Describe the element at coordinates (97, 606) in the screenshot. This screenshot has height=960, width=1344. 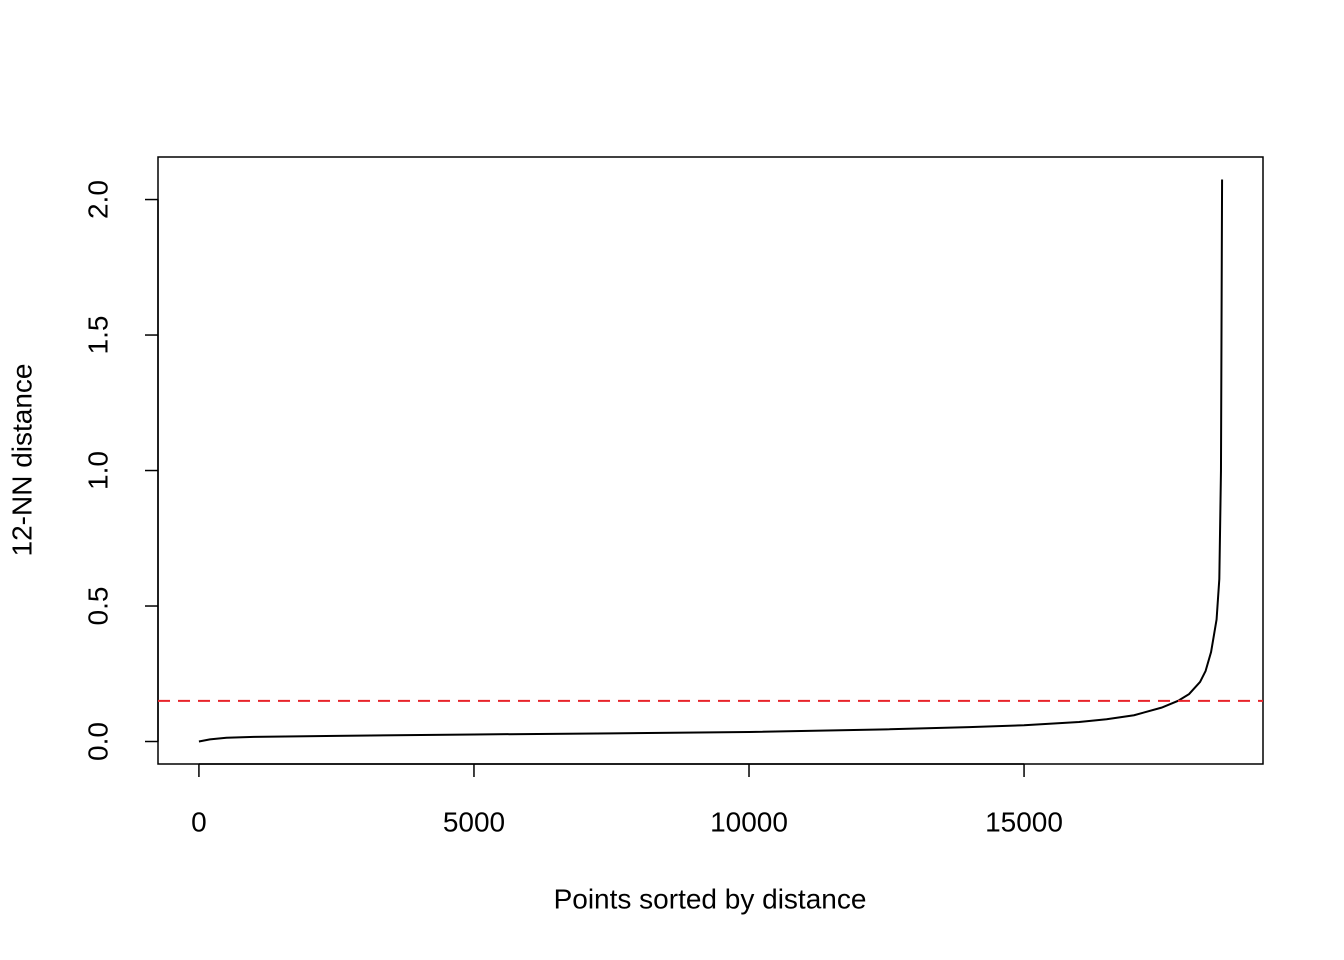
I see `y-tick-label: 0.5` at that location.